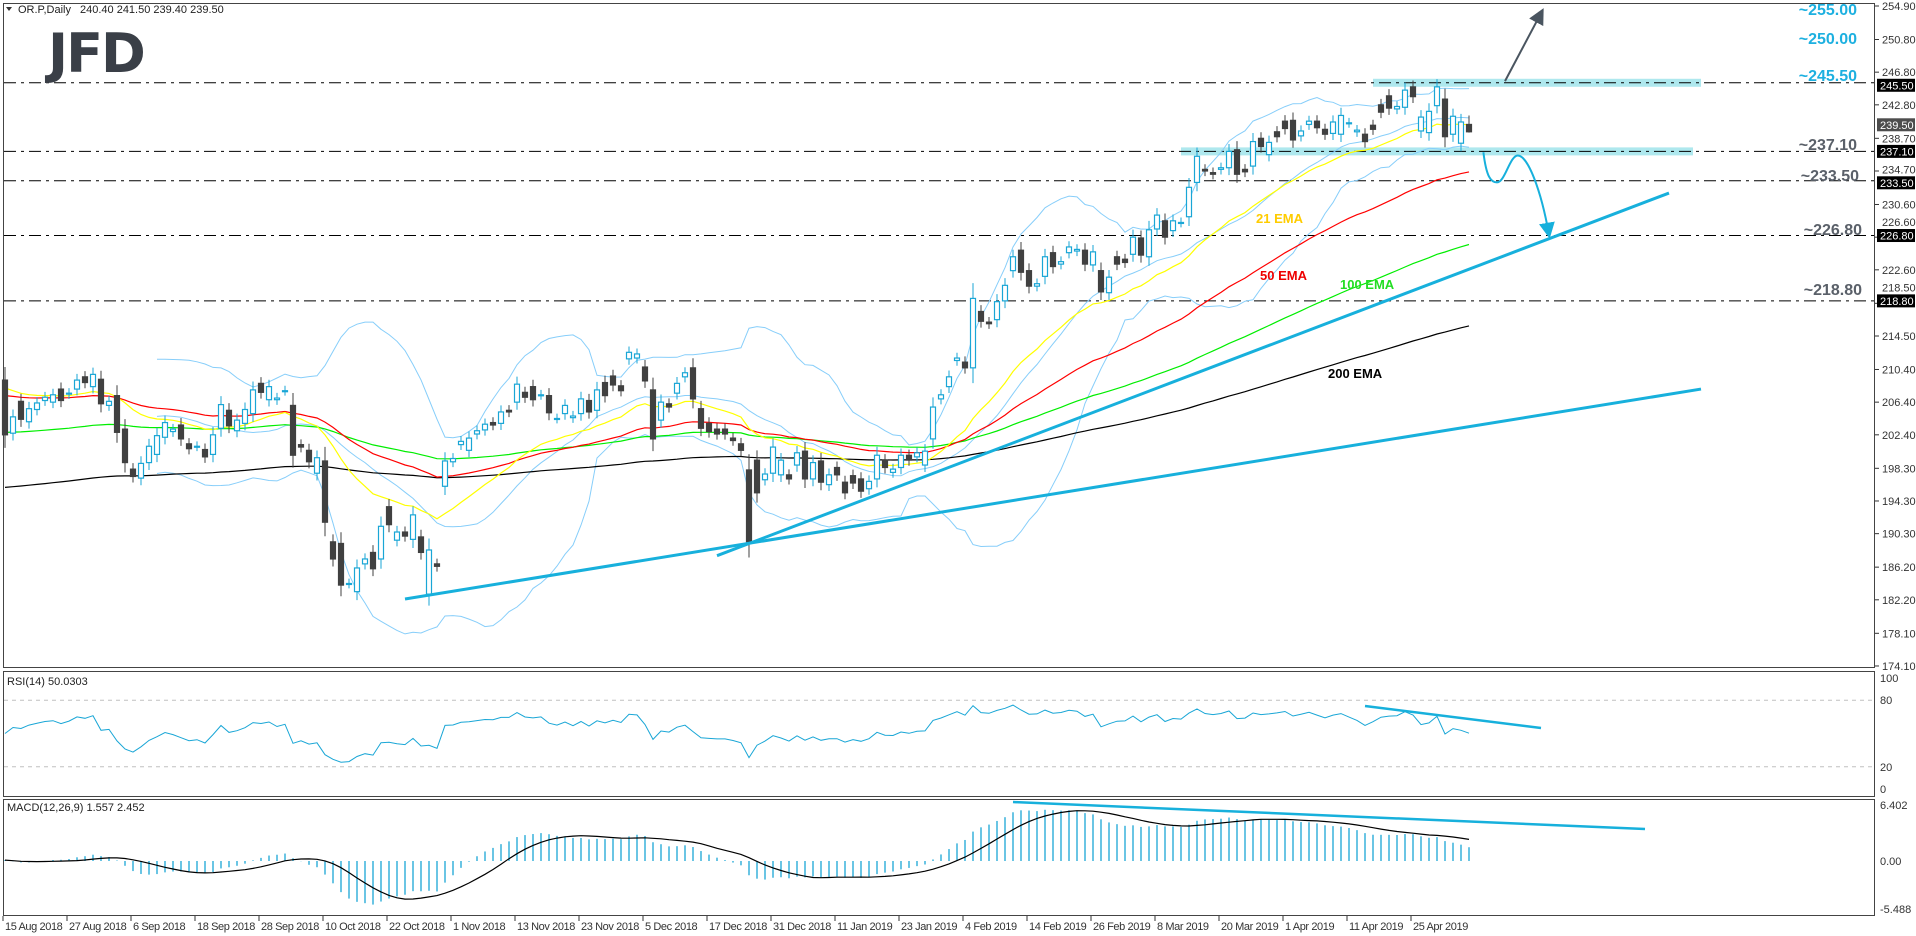 This screenshot has width=1916, height=936. Describe the element at coordinates (1058, 927) in the screenshot. I see `date-tick-label: 14 Feb 2019` at that location.